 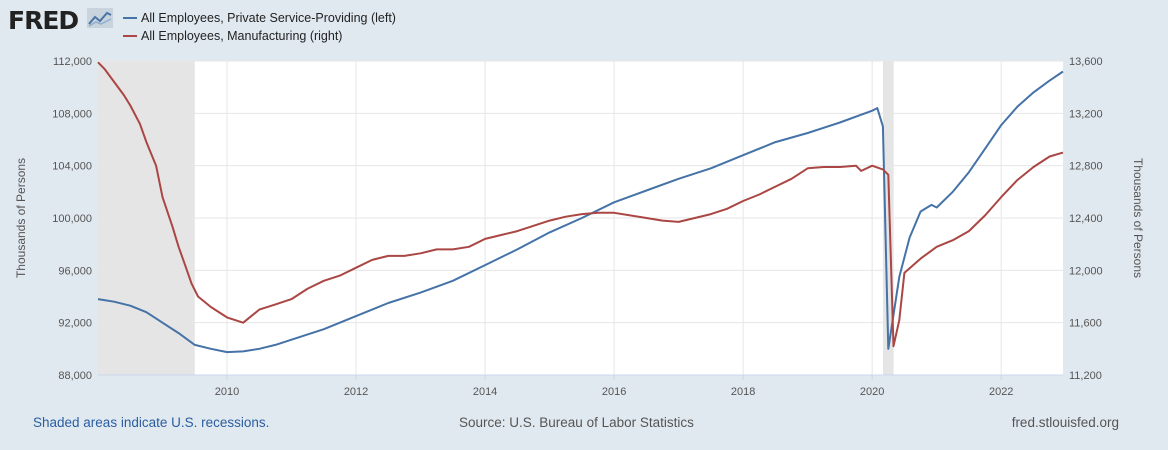 I want to click on y-right-tick-label: 12,400, so click(x=1086, y=219).